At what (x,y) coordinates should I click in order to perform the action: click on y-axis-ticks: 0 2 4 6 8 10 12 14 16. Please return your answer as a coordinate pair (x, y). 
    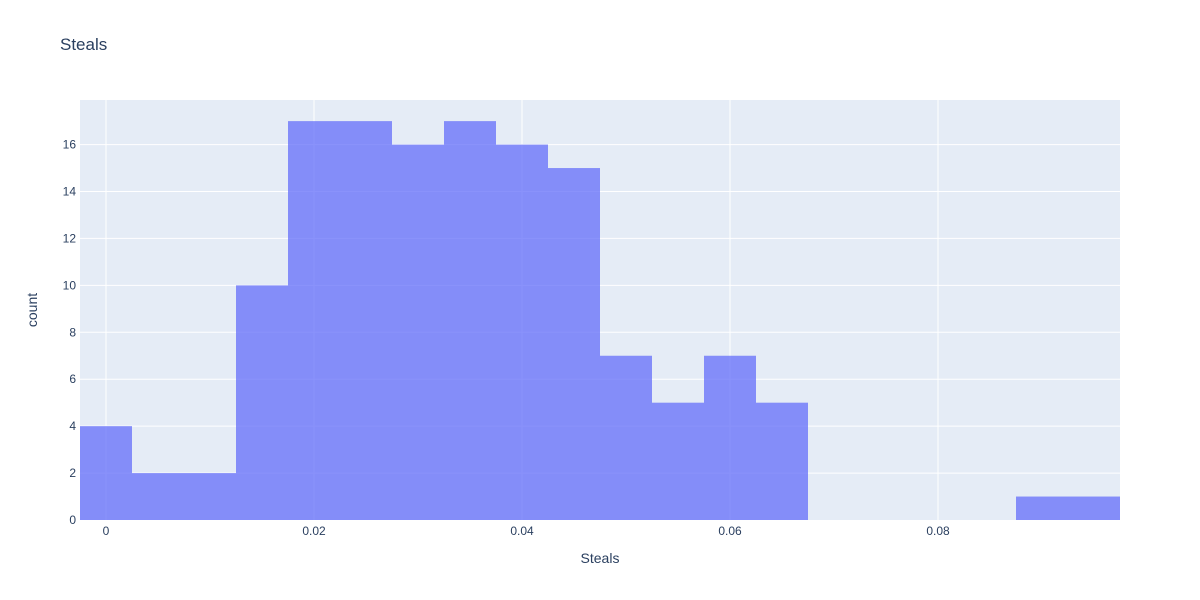
    Looking at the image, I should click on (70, 332).